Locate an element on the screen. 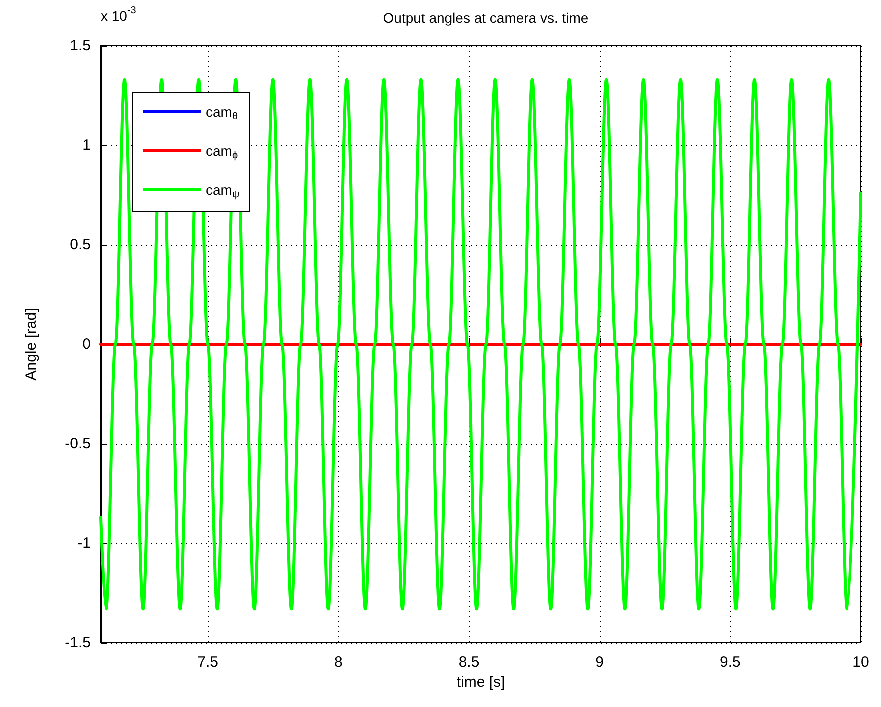 Image resolution: width=881 pixels, height=707 pixels. y-tick-label: -0.5 is located at coordinates (78, 444).